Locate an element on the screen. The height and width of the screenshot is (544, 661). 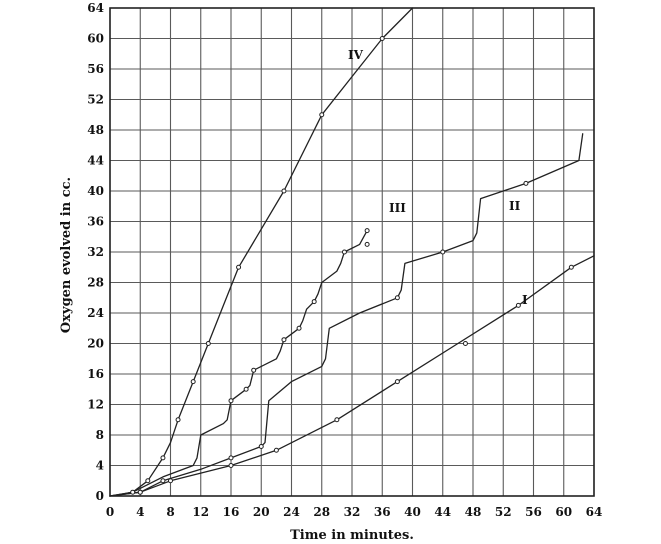
y-tick-label: 40 is located at coordinates (95, 191).